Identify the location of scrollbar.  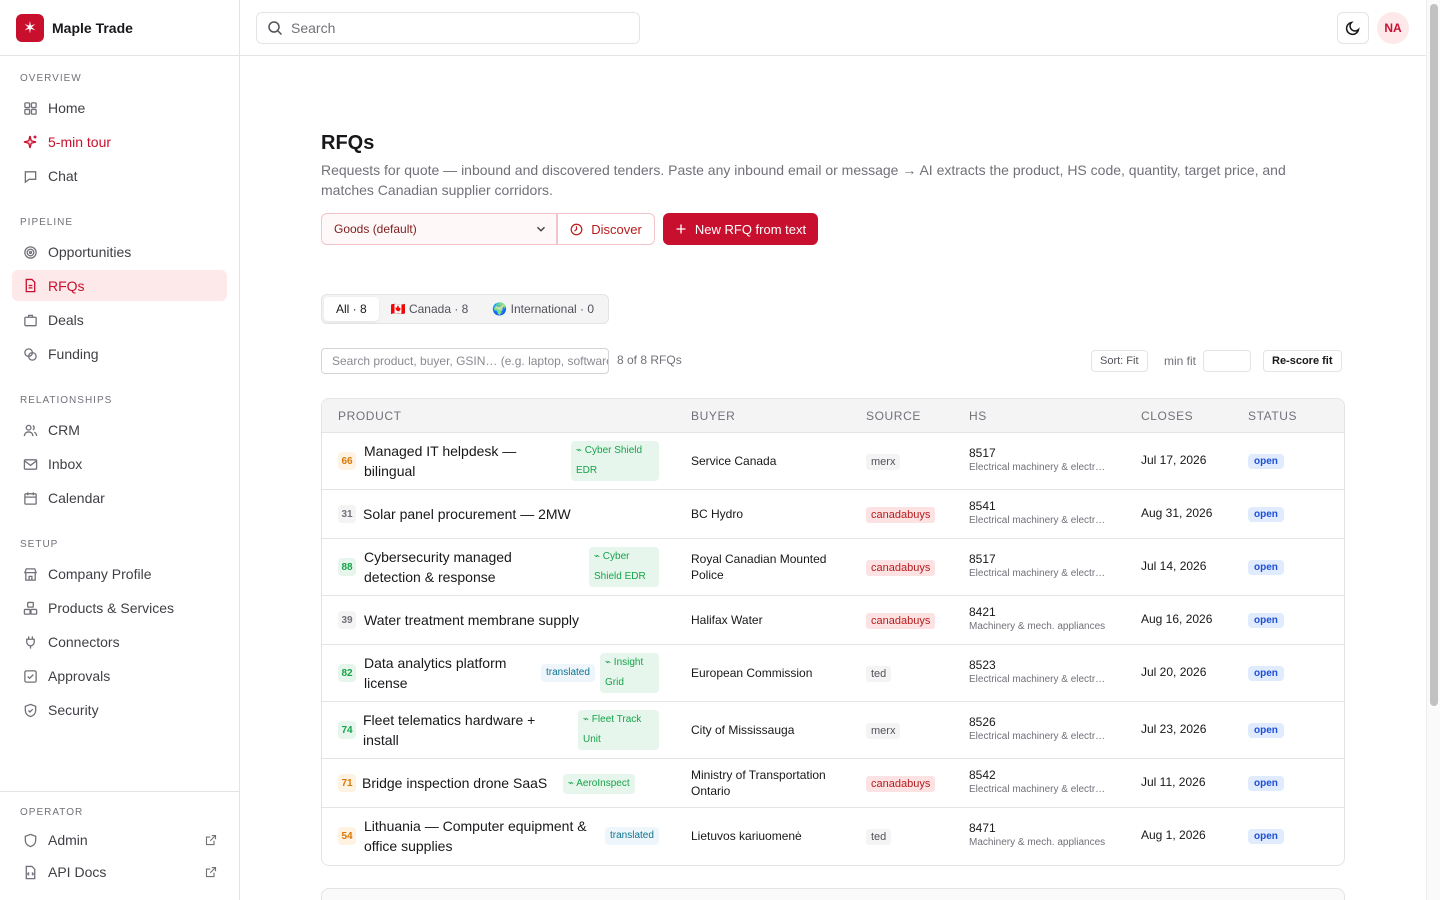
(1433, 450).